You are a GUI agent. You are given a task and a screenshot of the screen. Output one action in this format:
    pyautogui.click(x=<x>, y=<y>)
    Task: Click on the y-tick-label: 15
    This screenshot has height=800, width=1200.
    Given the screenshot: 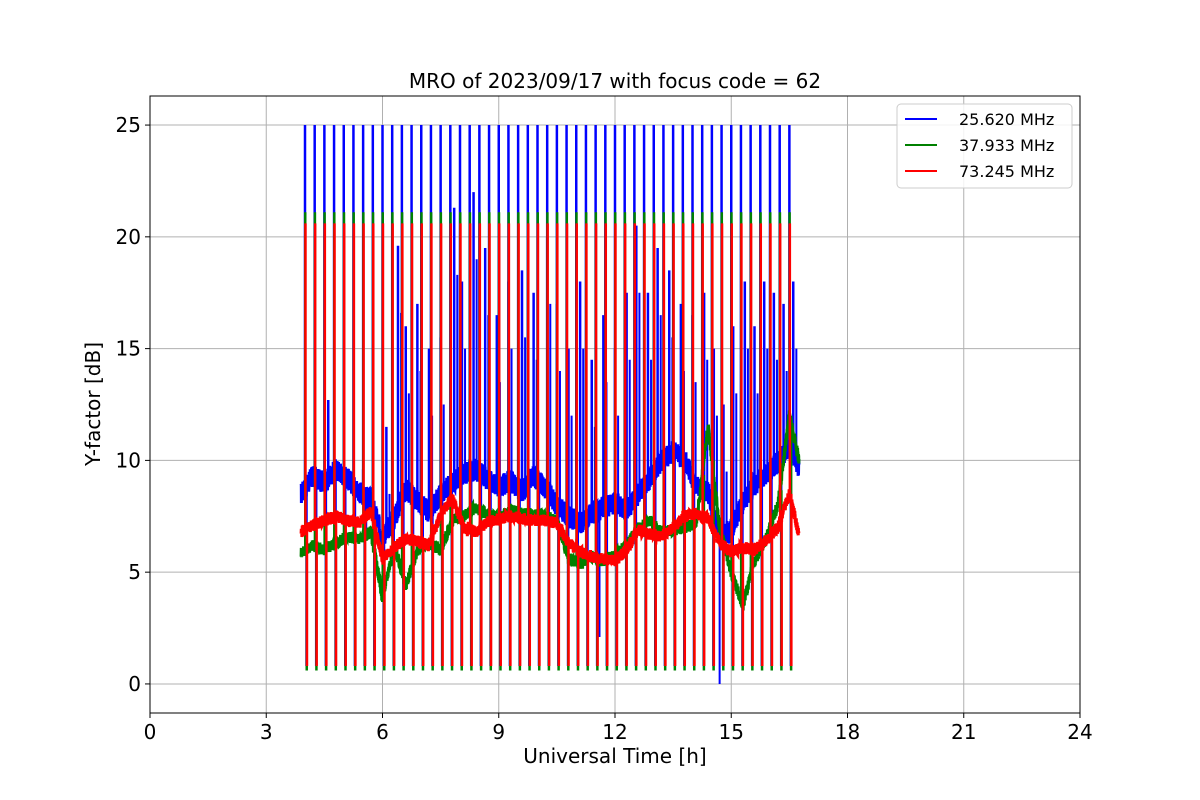 What is the action you would take?
    pyautogui.click(x=128, y=349)
    